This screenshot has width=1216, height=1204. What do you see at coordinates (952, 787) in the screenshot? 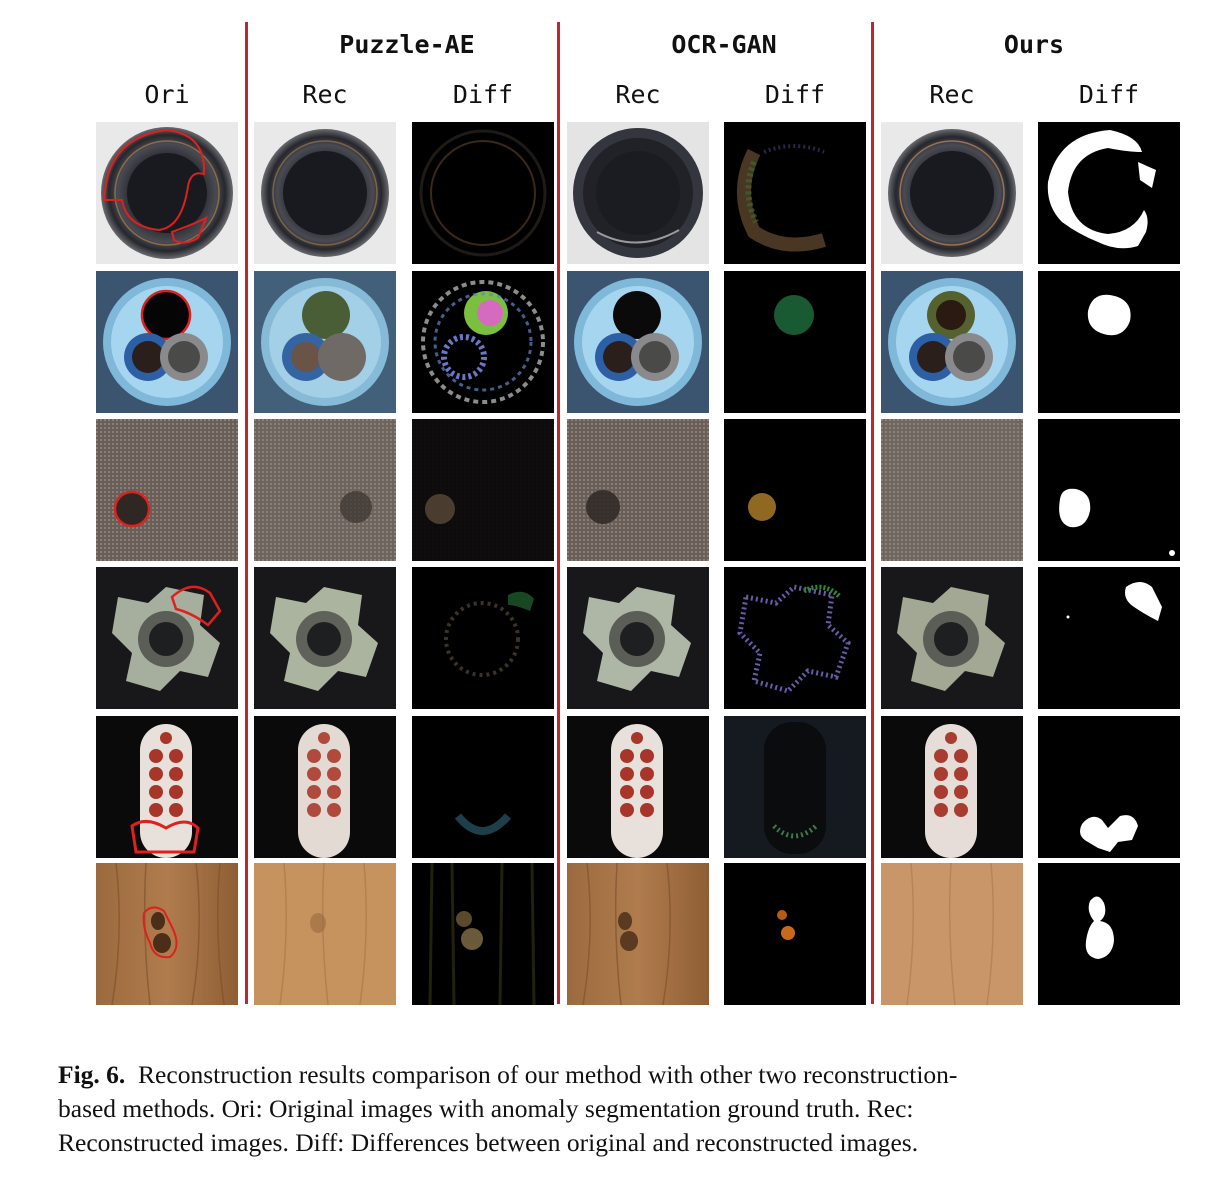
I see `image-toothbrush-ours-rec` at bounding box center [952, 787].